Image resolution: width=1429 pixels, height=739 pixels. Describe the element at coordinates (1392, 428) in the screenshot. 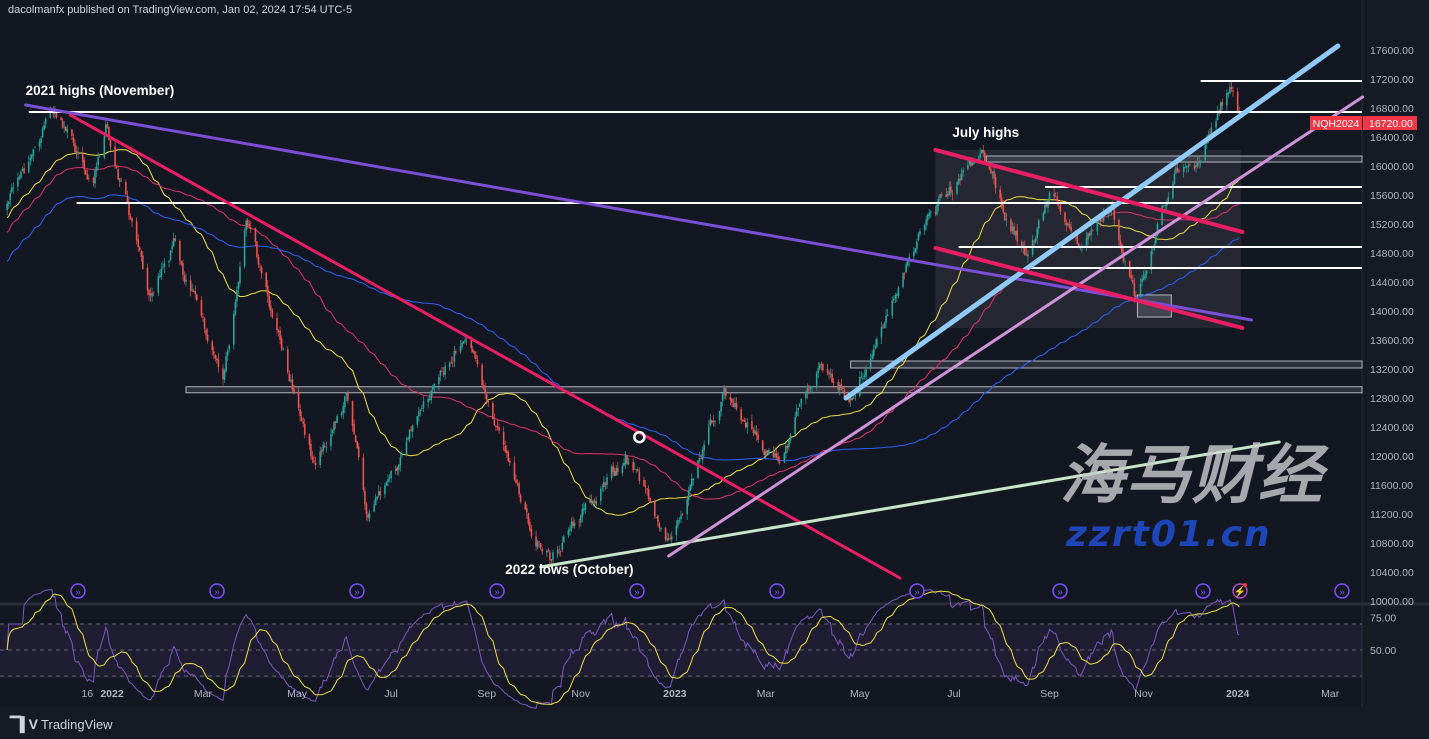

I see `price-tick-label: 12400.00` at that location.